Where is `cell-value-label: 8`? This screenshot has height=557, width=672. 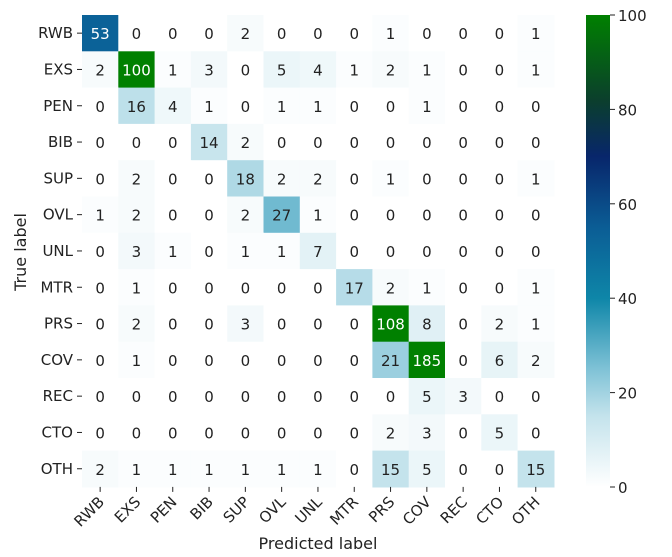 cell-value-label: 8 is located at coordinates (427, 325).